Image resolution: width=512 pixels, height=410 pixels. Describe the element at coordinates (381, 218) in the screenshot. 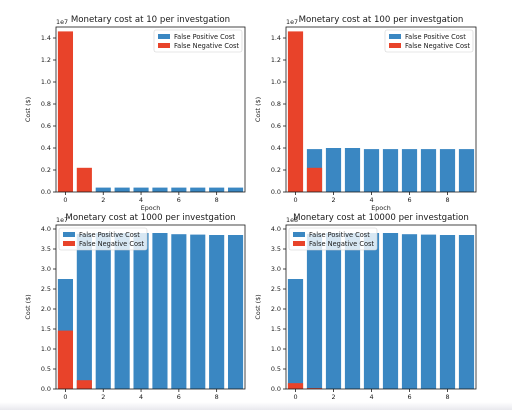

I see `chart-title: Monetary cost at 10000 per investgation` at that location.